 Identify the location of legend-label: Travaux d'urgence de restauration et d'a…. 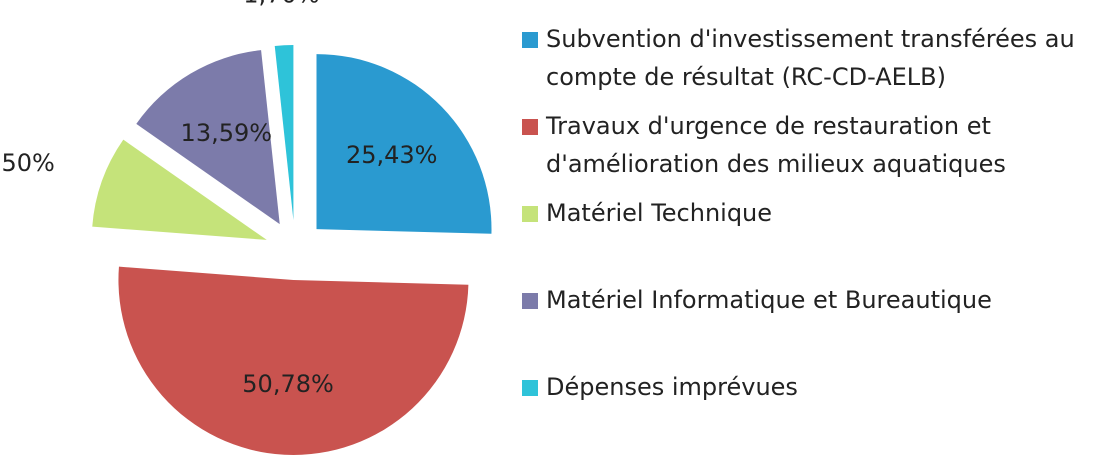
(776, 145).